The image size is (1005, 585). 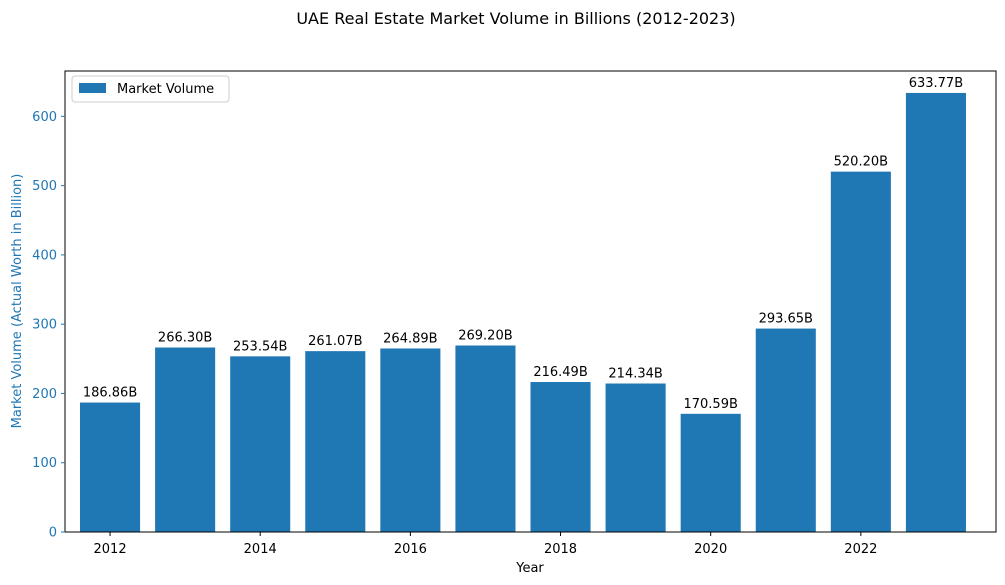 I want to click on data-label-2023: 633.77B, so click(x=936, y=83).